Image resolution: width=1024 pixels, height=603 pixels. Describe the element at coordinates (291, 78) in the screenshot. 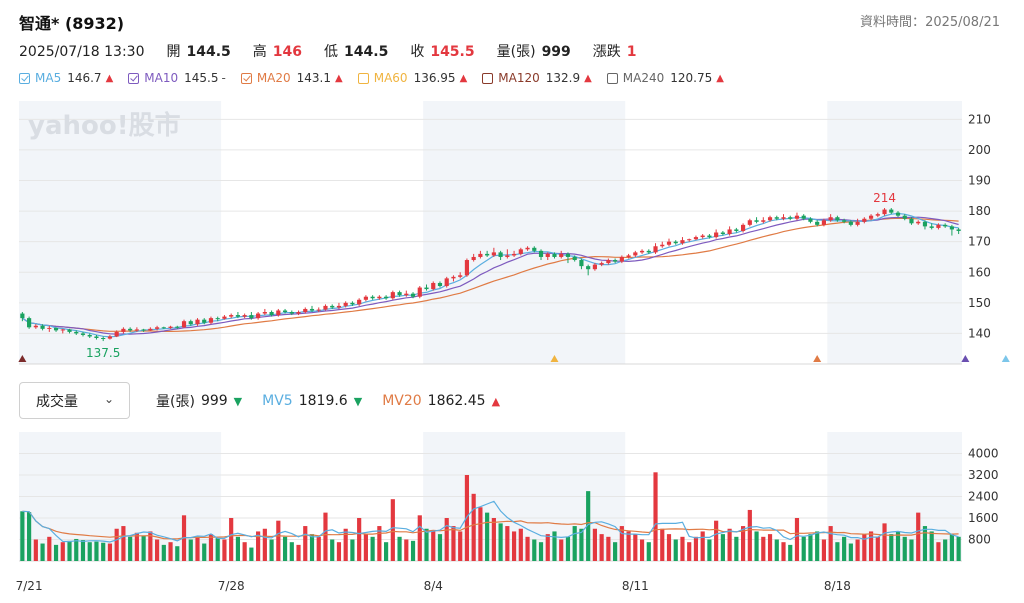

I see `ma-toggle-ma20: MA20 143.1 ▲` at that location.